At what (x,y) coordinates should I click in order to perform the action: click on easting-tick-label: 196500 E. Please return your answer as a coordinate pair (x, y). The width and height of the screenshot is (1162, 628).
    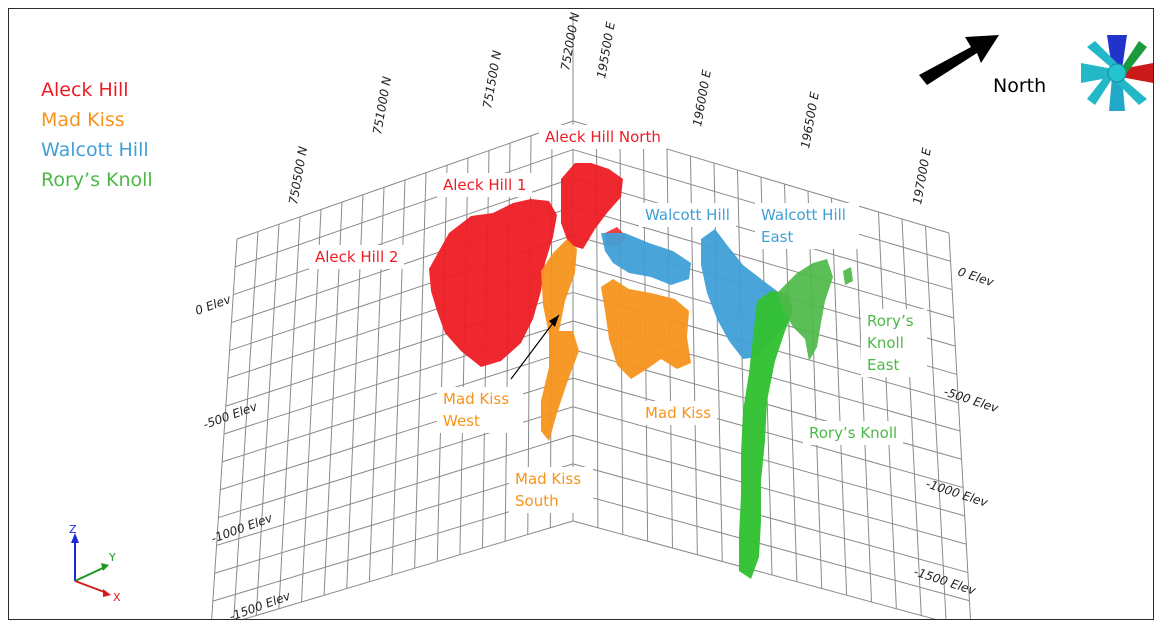
    Looking at the image, I should click on (810, 119).